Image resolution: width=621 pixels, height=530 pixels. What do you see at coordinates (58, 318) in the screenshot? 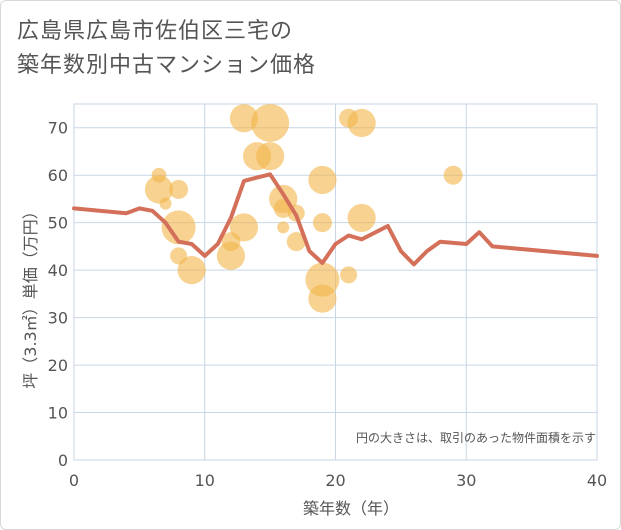
I see `y-tick-label: 30` at bounding box center [58, 318].